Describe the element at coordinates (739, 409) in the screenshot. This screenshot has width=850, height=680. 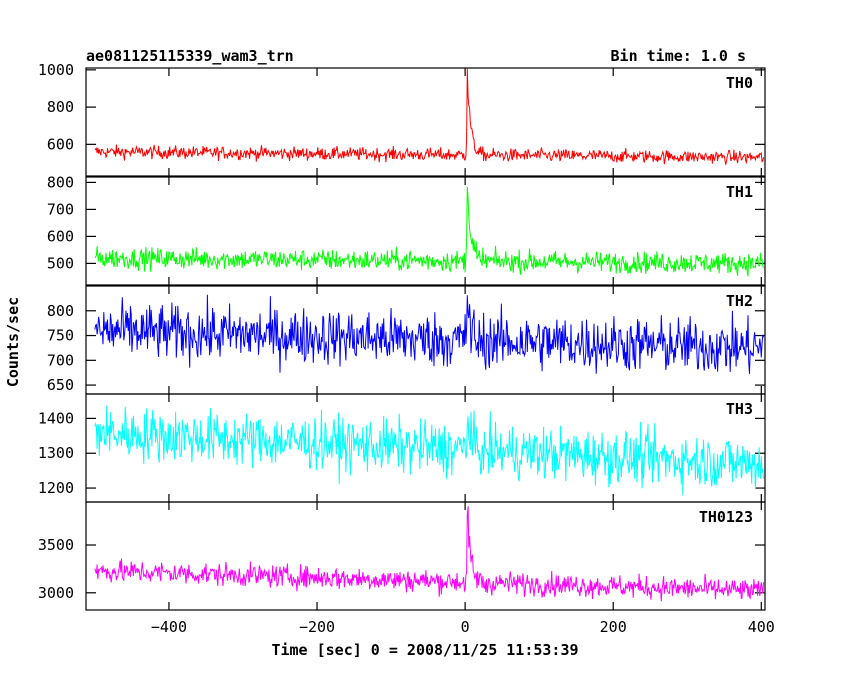
I see `series-label-th3: TH3` at that location.